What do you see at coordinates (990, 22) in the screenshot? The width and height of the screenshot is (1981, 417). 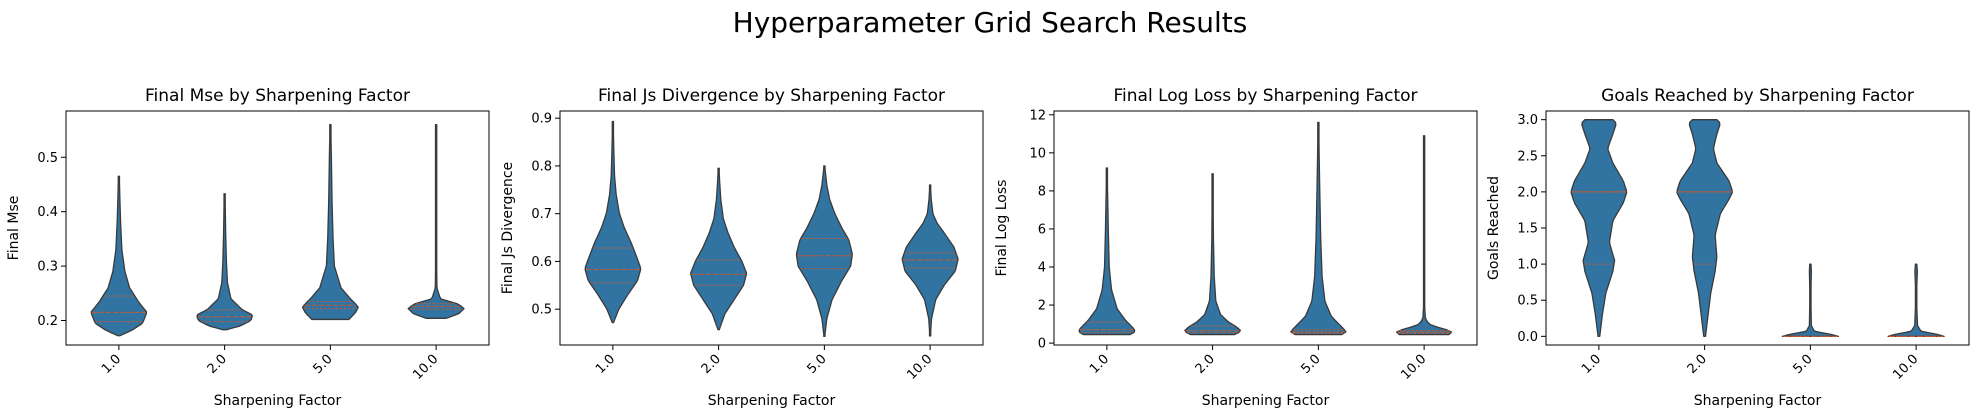 I see `figure-title: Hyperparameter Grid Search Results` at bounding box center [990, 22].